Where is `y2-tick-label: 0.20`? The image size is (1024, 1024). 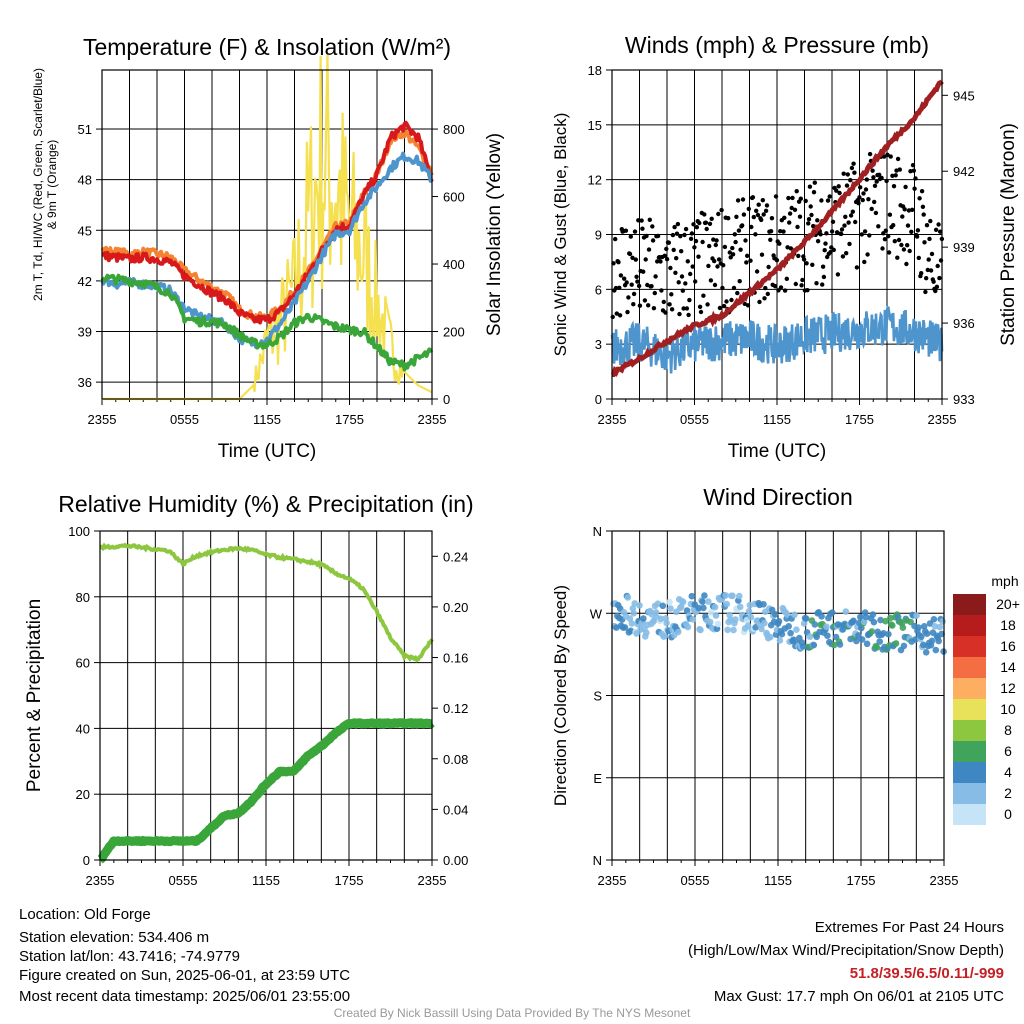 y2-tick-label: 0.20 is located at coordinates (455, 607).